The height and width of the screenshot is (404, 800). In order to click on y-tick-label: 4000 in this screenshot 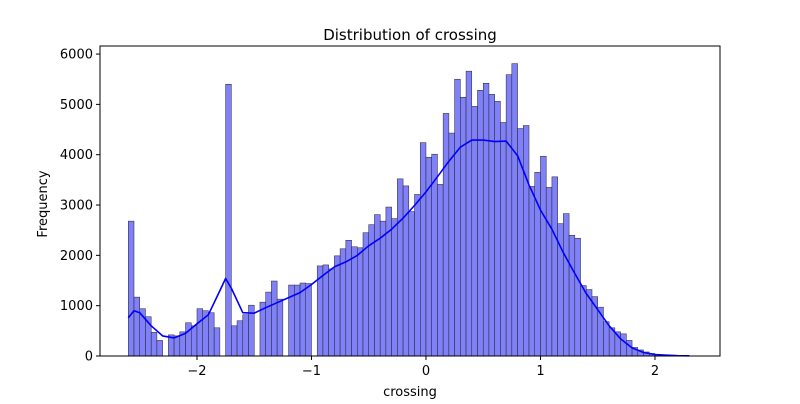, I will do `click(76, 155)`.